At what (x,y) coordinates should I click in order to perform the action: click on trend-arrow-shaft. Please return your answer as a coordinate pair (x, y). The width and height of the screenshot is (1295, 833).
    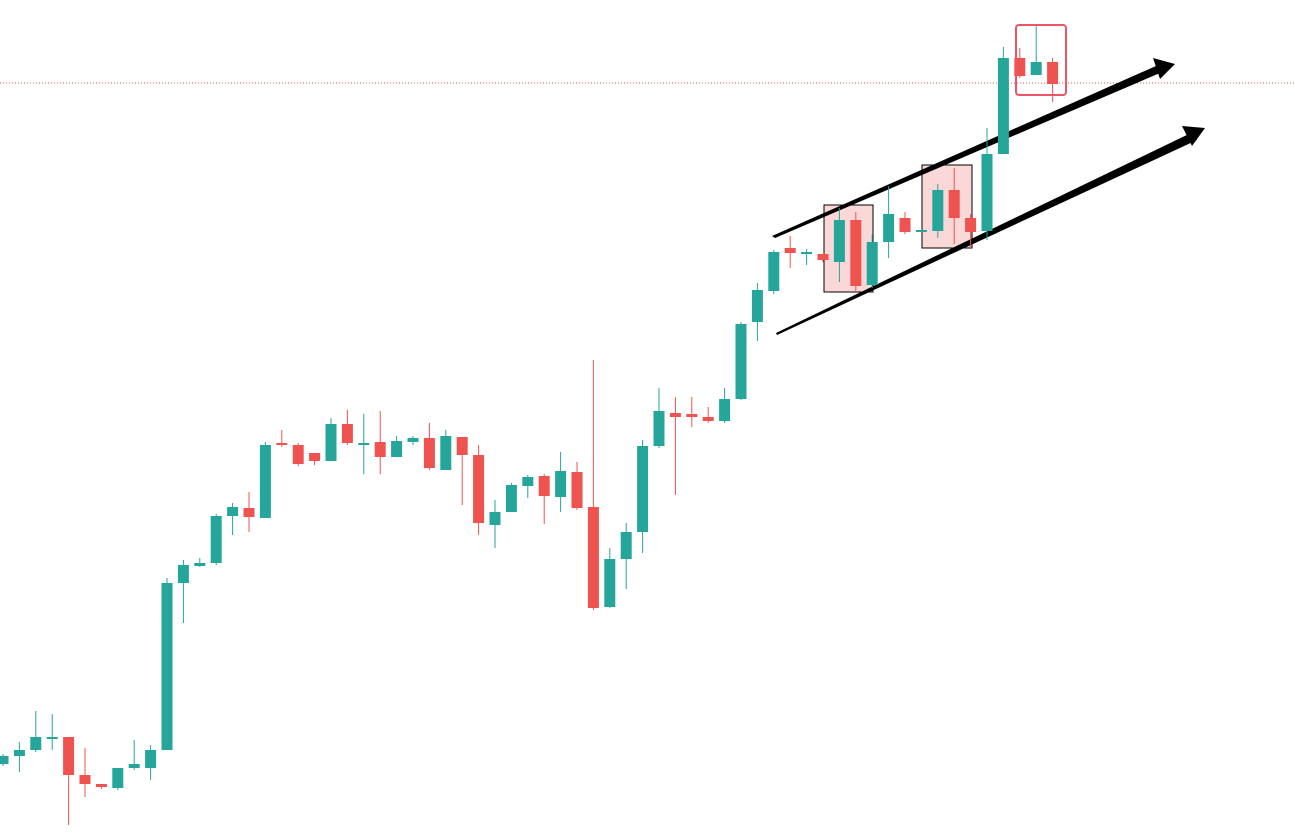
    Looking at the image, I should click on (969, 150).